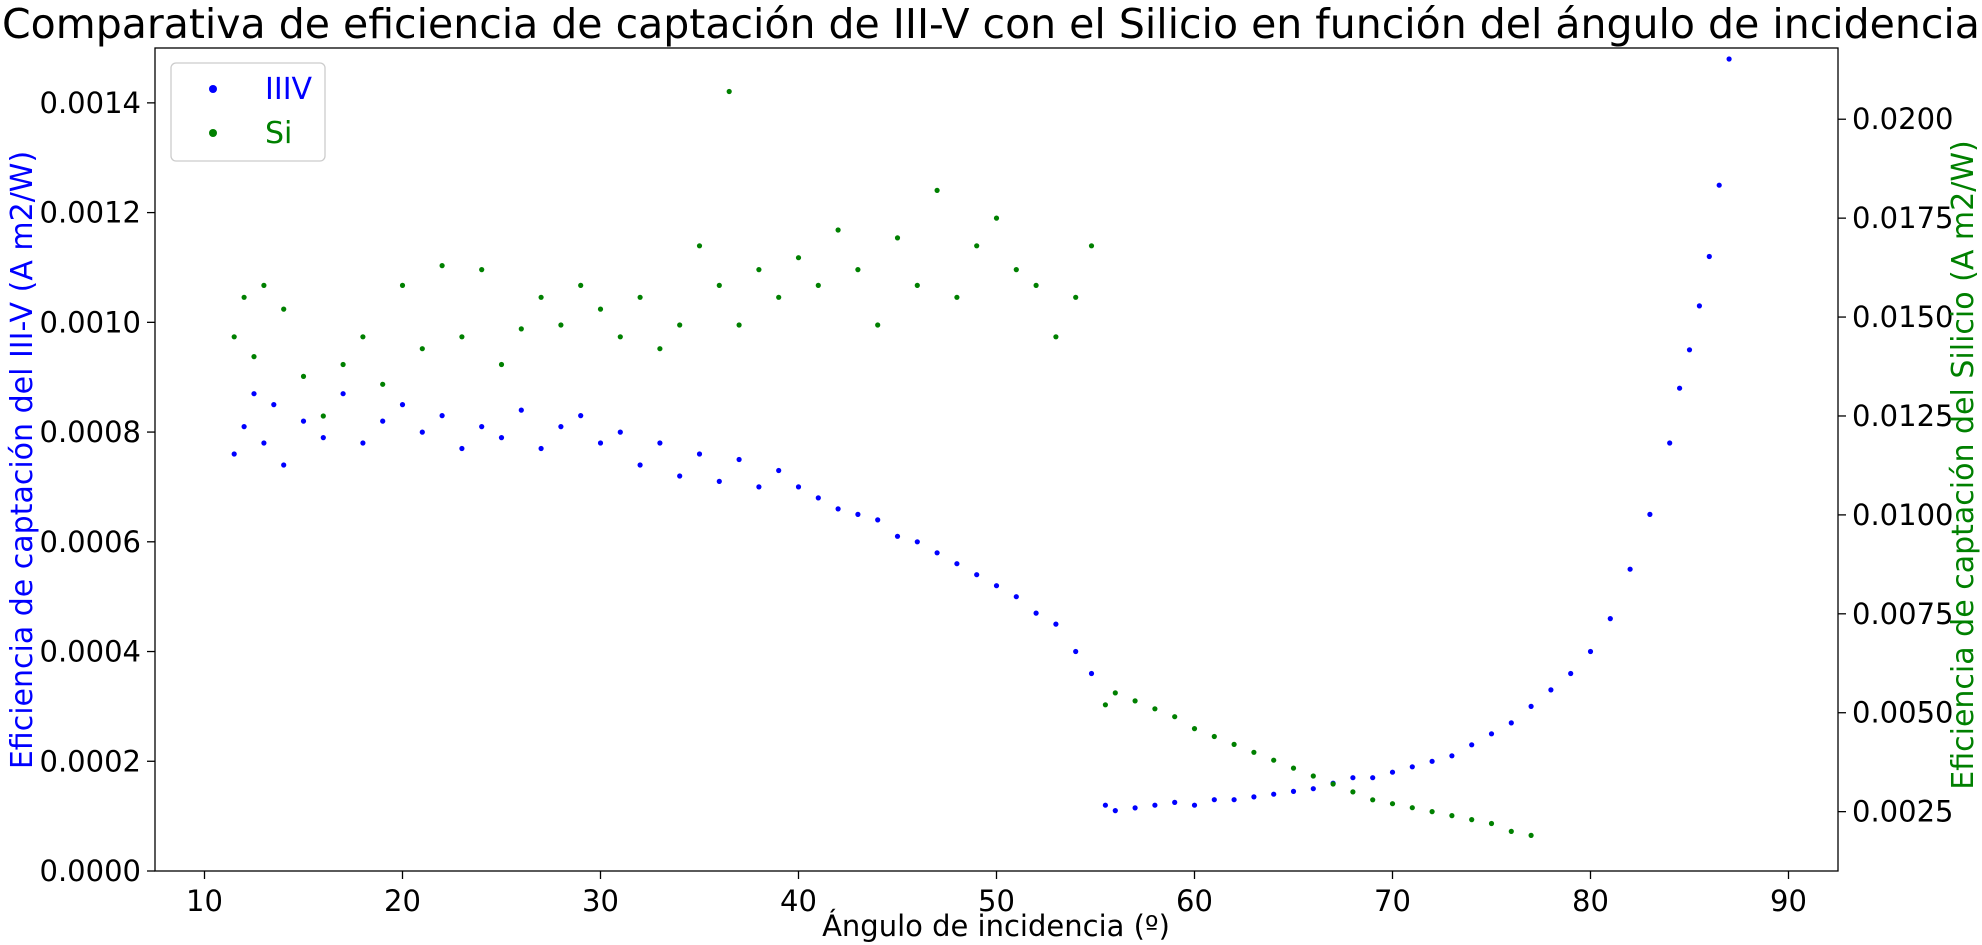 The height and width of the screenshot is (945, 1982). Describe the element at coordinates (1902, 218) in the screenshot. I see `y-right-tick-label: 0.0175` at that location.